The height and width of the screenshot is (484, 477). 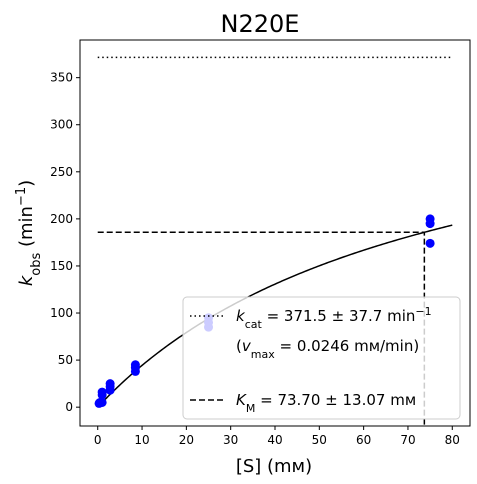 I want to click on x-axis-ticks: 0 10 20 30 40 50 60 70 80, so click(x=277, y=436).